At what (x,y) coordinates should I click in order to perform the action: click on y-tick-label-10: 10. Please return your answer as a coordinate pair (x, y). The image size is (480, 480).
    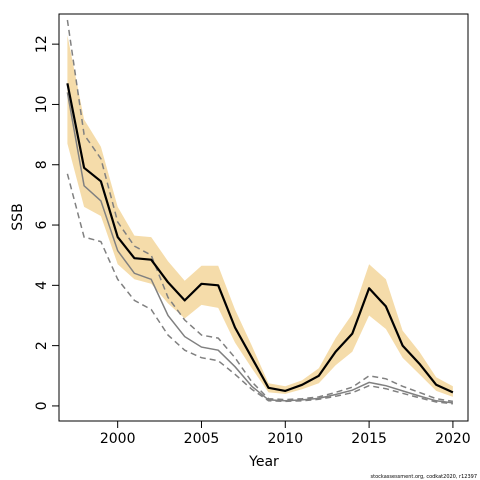
    Looking at the image, I should click on (42, 105).